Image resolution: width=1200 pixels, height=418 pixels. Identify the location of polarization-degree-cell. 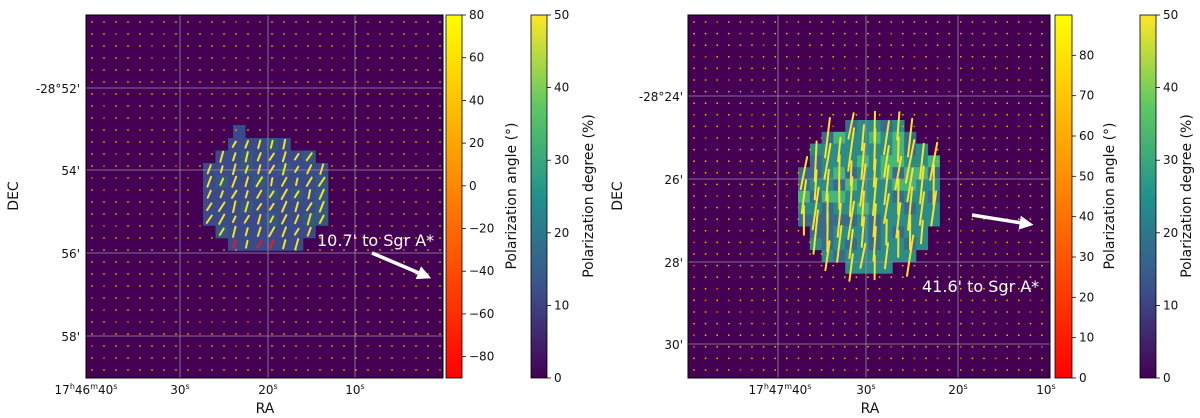
(839, 232).